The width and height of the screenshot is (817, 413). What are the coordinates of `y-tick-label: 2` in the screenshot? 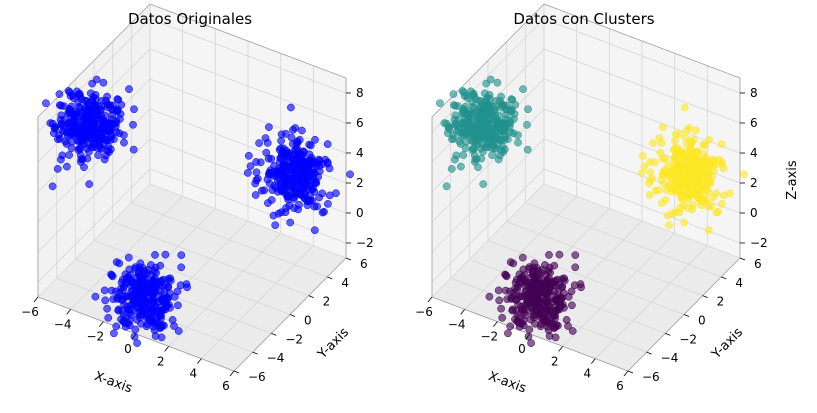 It's located at (721, 302).